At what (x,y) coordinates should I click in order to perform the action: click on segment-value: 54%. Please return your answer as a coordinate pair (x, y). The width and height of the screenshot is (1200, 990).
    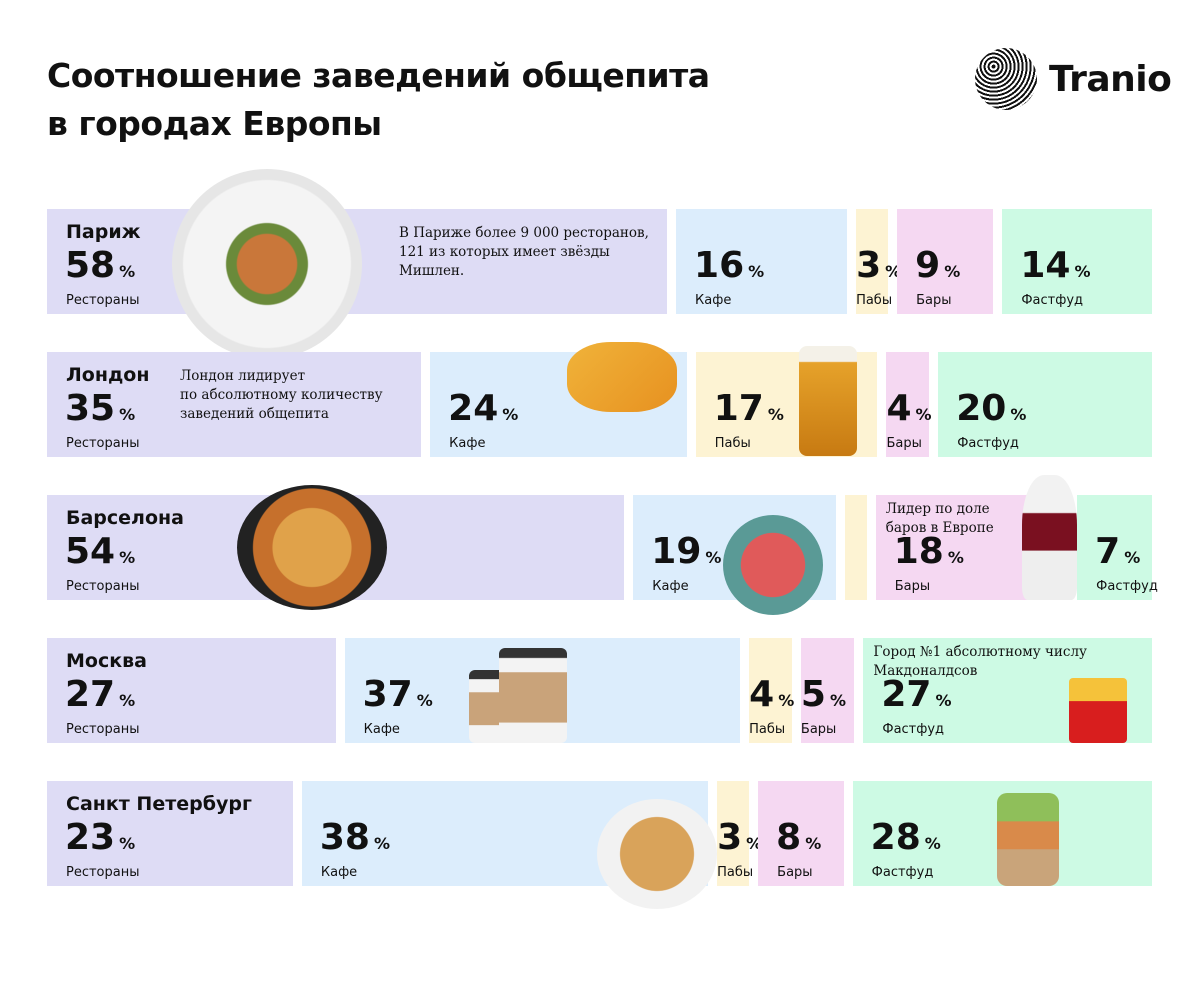
    Looking at the image, I should click on (100, 555).